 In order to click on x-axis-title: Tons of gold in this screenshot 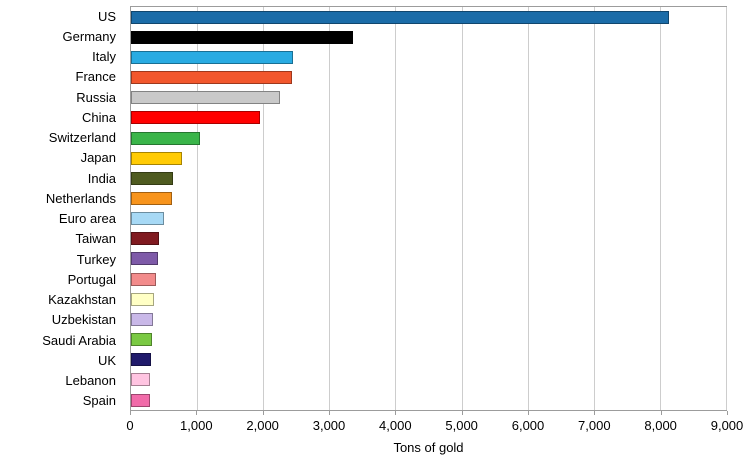, I will do `click(428, 447)`.